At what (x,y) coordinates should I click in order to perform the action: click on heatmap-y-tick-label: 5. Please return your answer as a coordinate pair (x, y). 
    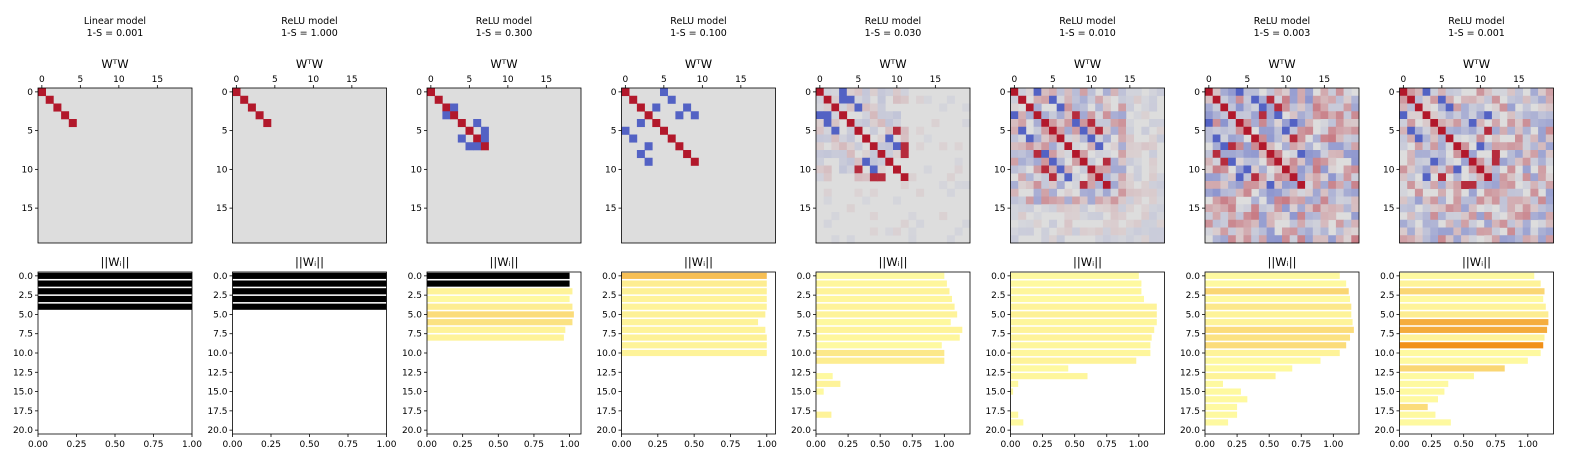
    Looking at the image, I should click on (419, 132).